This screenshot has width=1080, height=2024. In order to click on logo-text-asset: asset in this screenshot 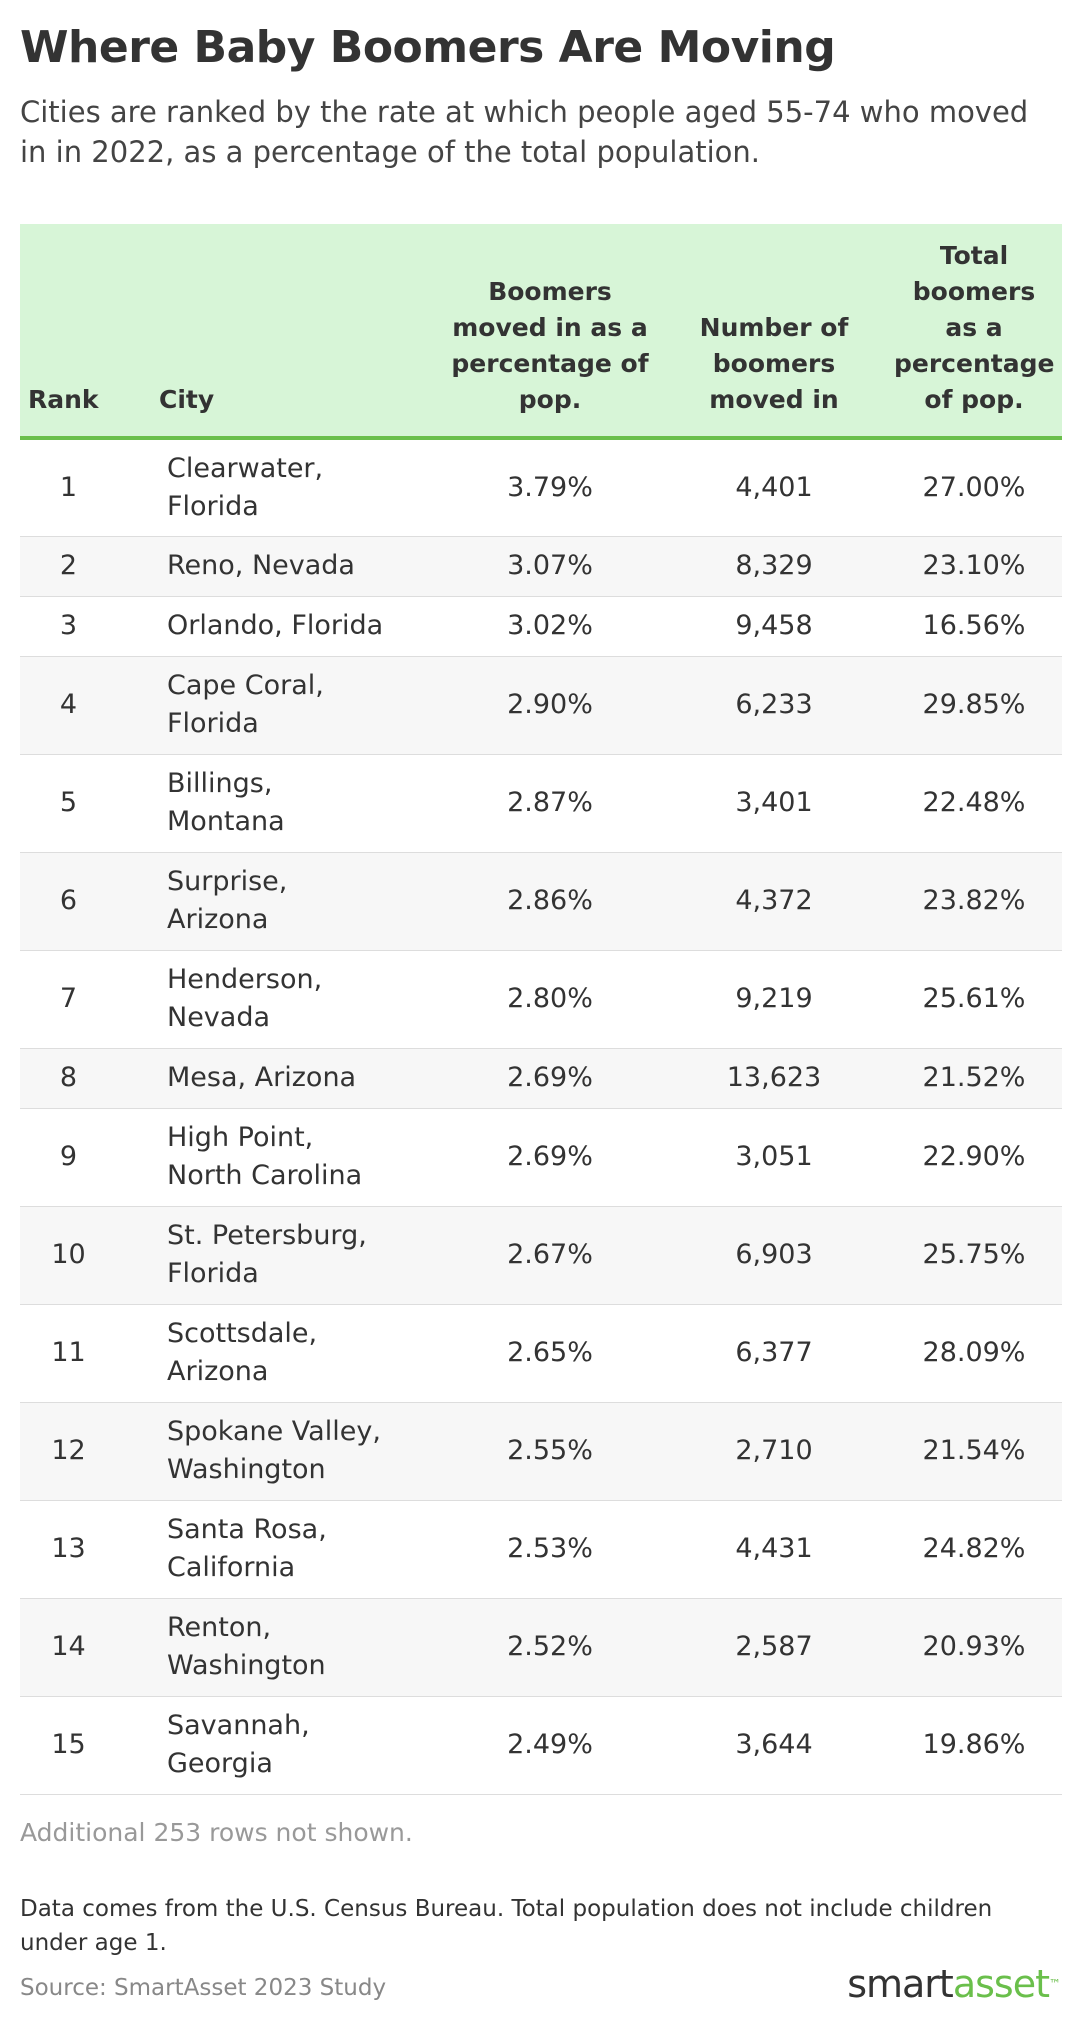, I will do `click(1001, 1984)`.